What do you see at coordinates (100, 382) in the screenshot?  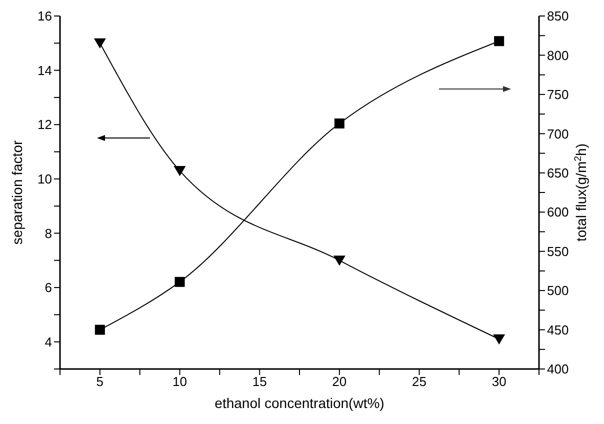 I see `x-tick-label: 5` at bounding box center [100, 382].